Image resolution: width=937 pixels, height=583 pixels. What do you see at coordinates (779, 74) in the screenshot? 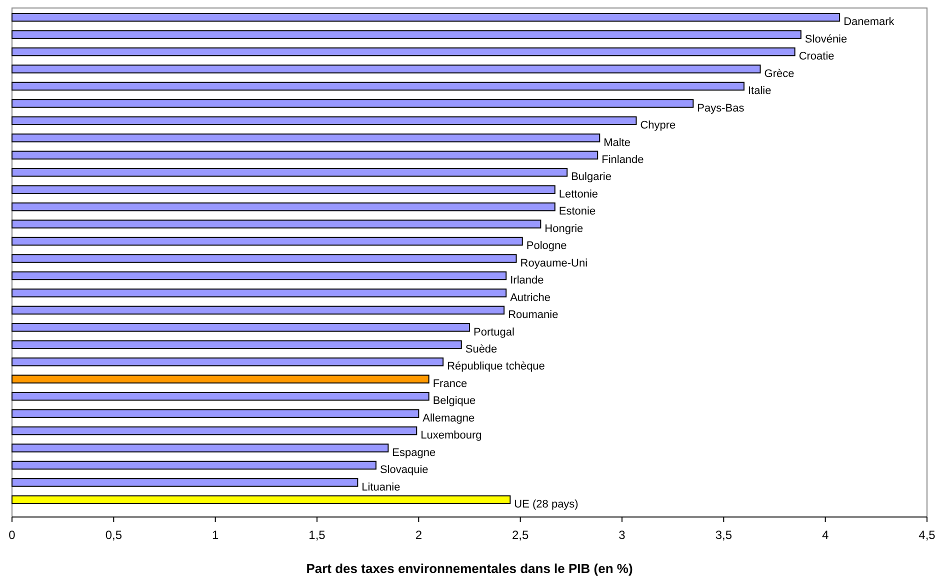
I see `y-tick-label: Grèce` at bounding box center [779, 74].